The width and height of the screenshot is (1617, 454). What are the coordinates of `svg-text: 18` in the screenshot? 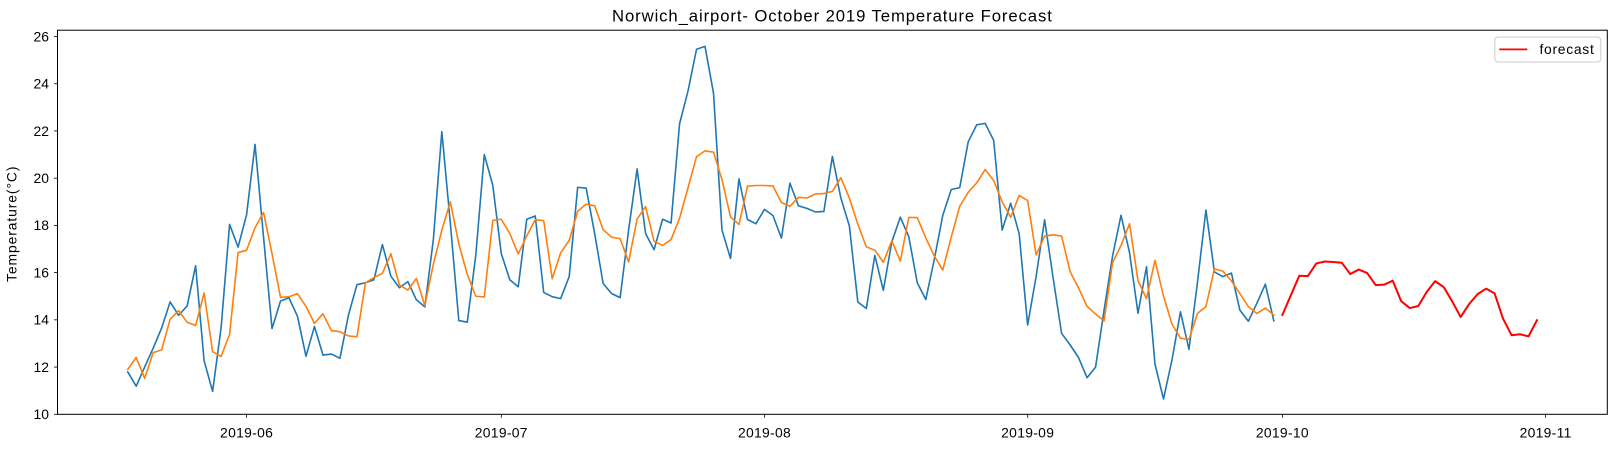 It's located at (42, 225).